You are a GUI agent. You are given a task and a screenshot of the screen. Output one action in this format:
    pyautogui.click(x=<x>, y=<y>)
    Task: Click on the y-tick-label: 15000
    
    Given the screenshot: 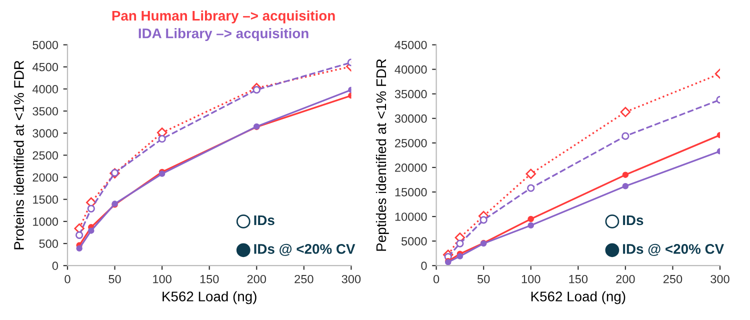 What is the action you would take?
    pyautogui.click(x=411, y=192)
    